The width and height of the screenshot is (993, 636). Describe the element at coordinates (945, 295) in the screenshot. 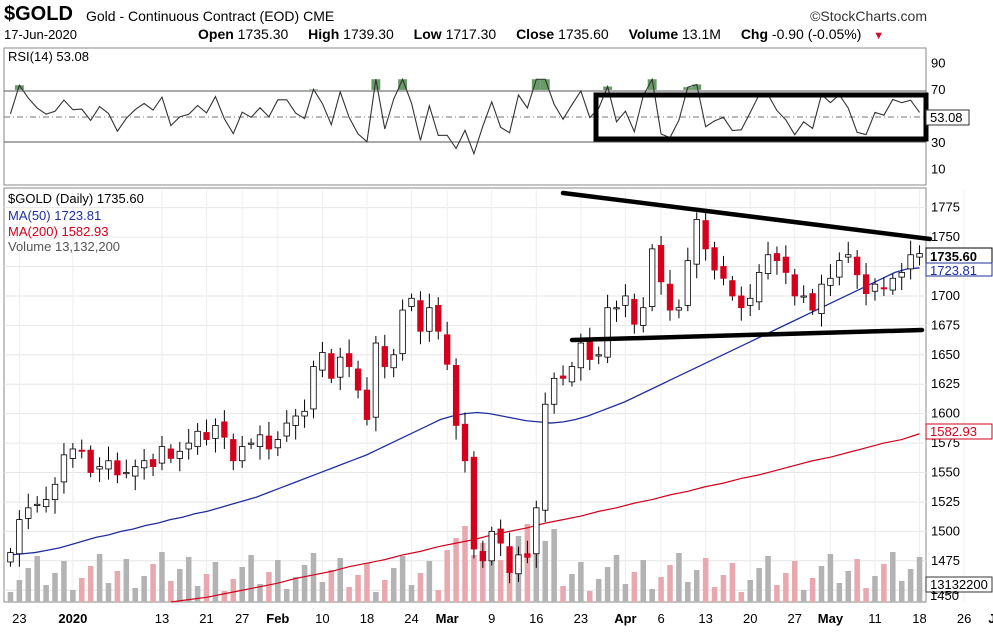

I see `y-tick-label: 1700` at that location.